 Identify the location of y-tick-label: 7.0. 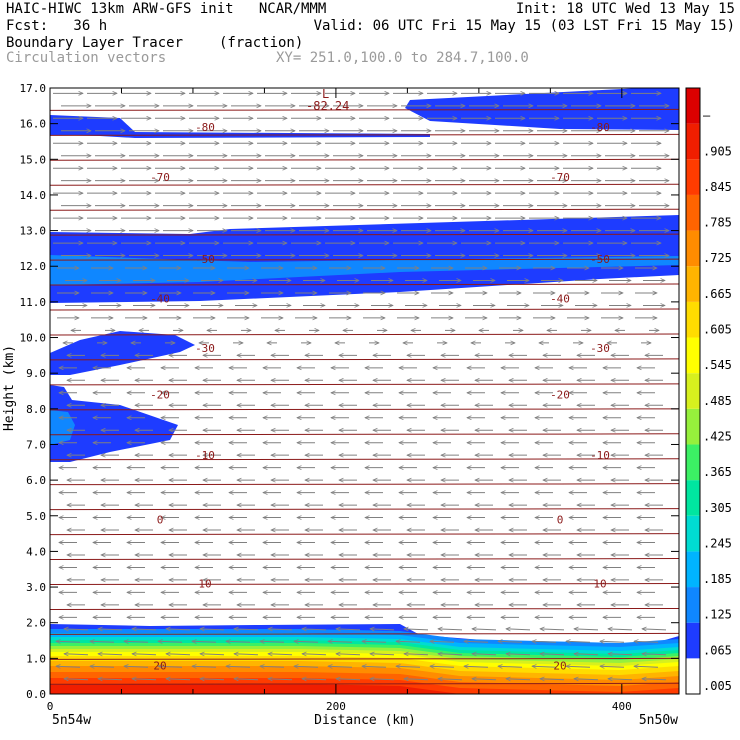
(36, 444).